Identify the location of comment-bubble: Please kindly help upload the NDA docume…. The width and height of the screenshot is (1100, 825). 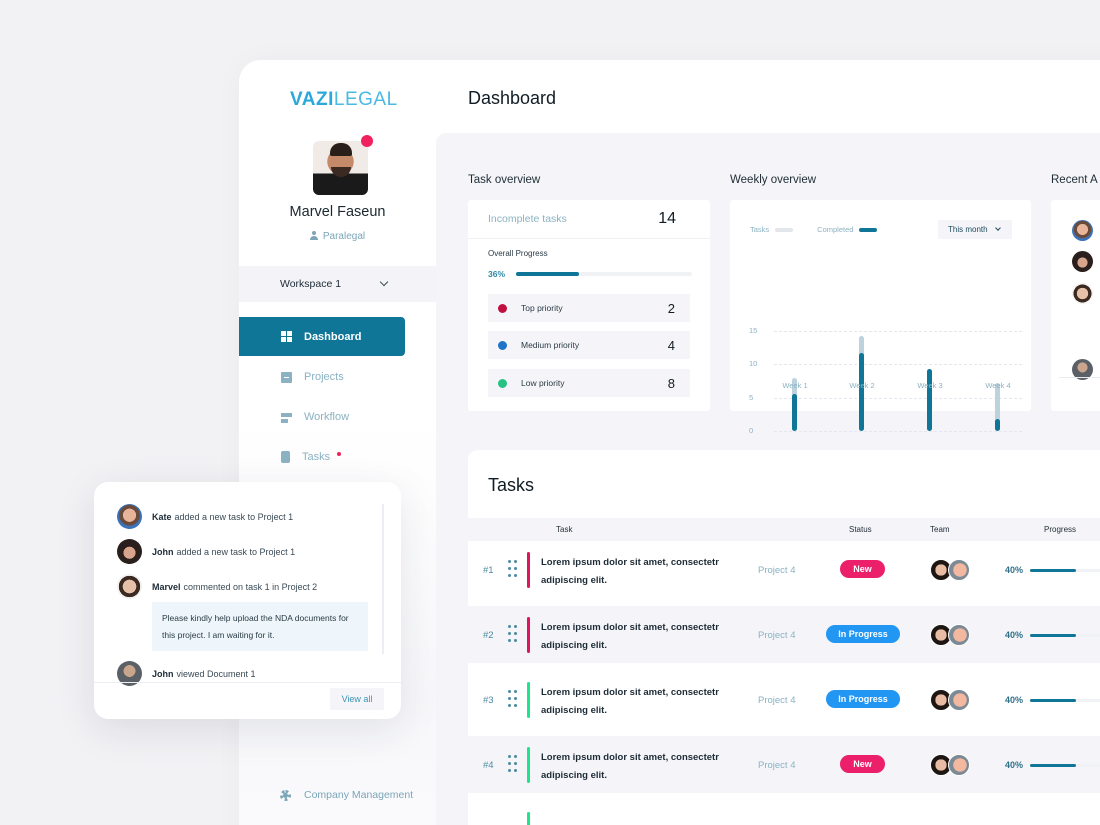
(260, 626).